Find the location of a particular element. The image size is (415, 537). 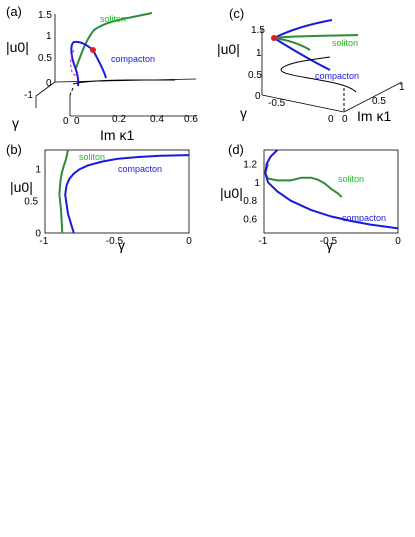

marker-point-c is located at coordinates (274, 38).